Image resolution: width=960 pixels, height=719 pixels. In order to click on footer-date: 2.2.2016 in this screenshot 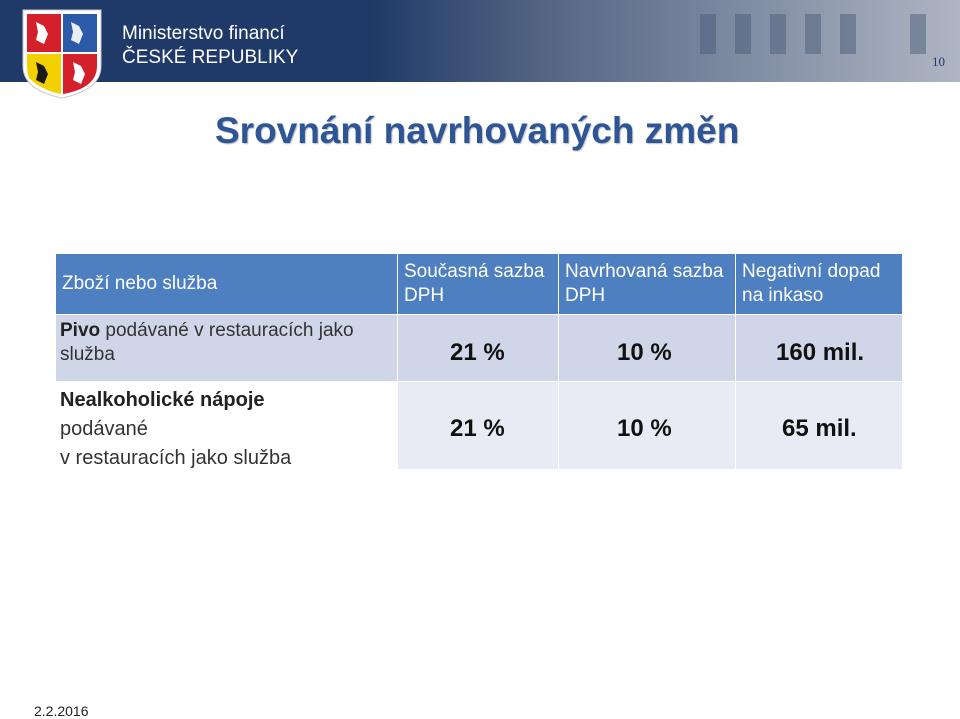, I will do `click(61, 711)`.